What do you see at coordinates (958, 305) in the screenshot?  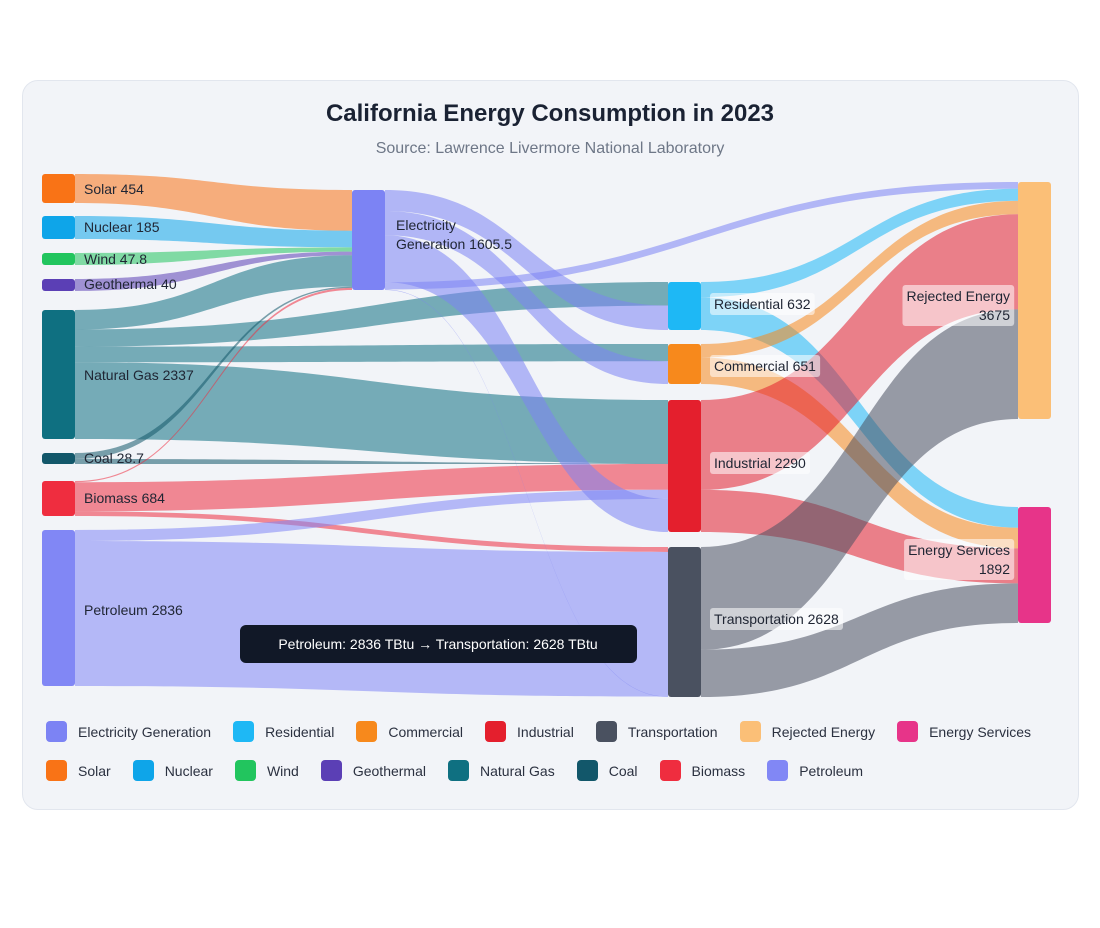 I see `node-label-bg-rej` at bounding box center [958, 305].